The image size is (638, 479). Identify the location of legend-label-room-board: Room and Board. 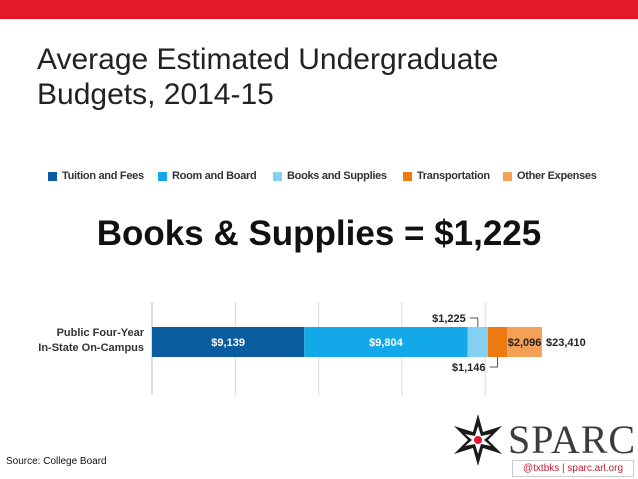
(214, 176).